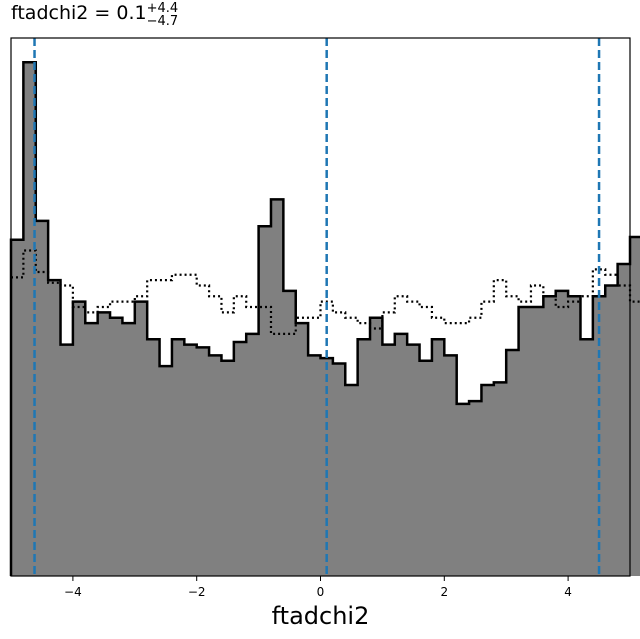  Describe the element at coordinates (197, 592) in the screenshot. I see `x-tick-label: −2` at that location.